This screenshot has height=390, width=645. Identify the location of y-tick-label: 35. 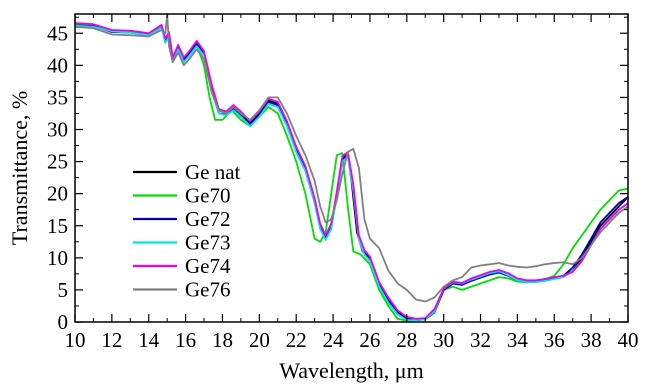
(57, 97).